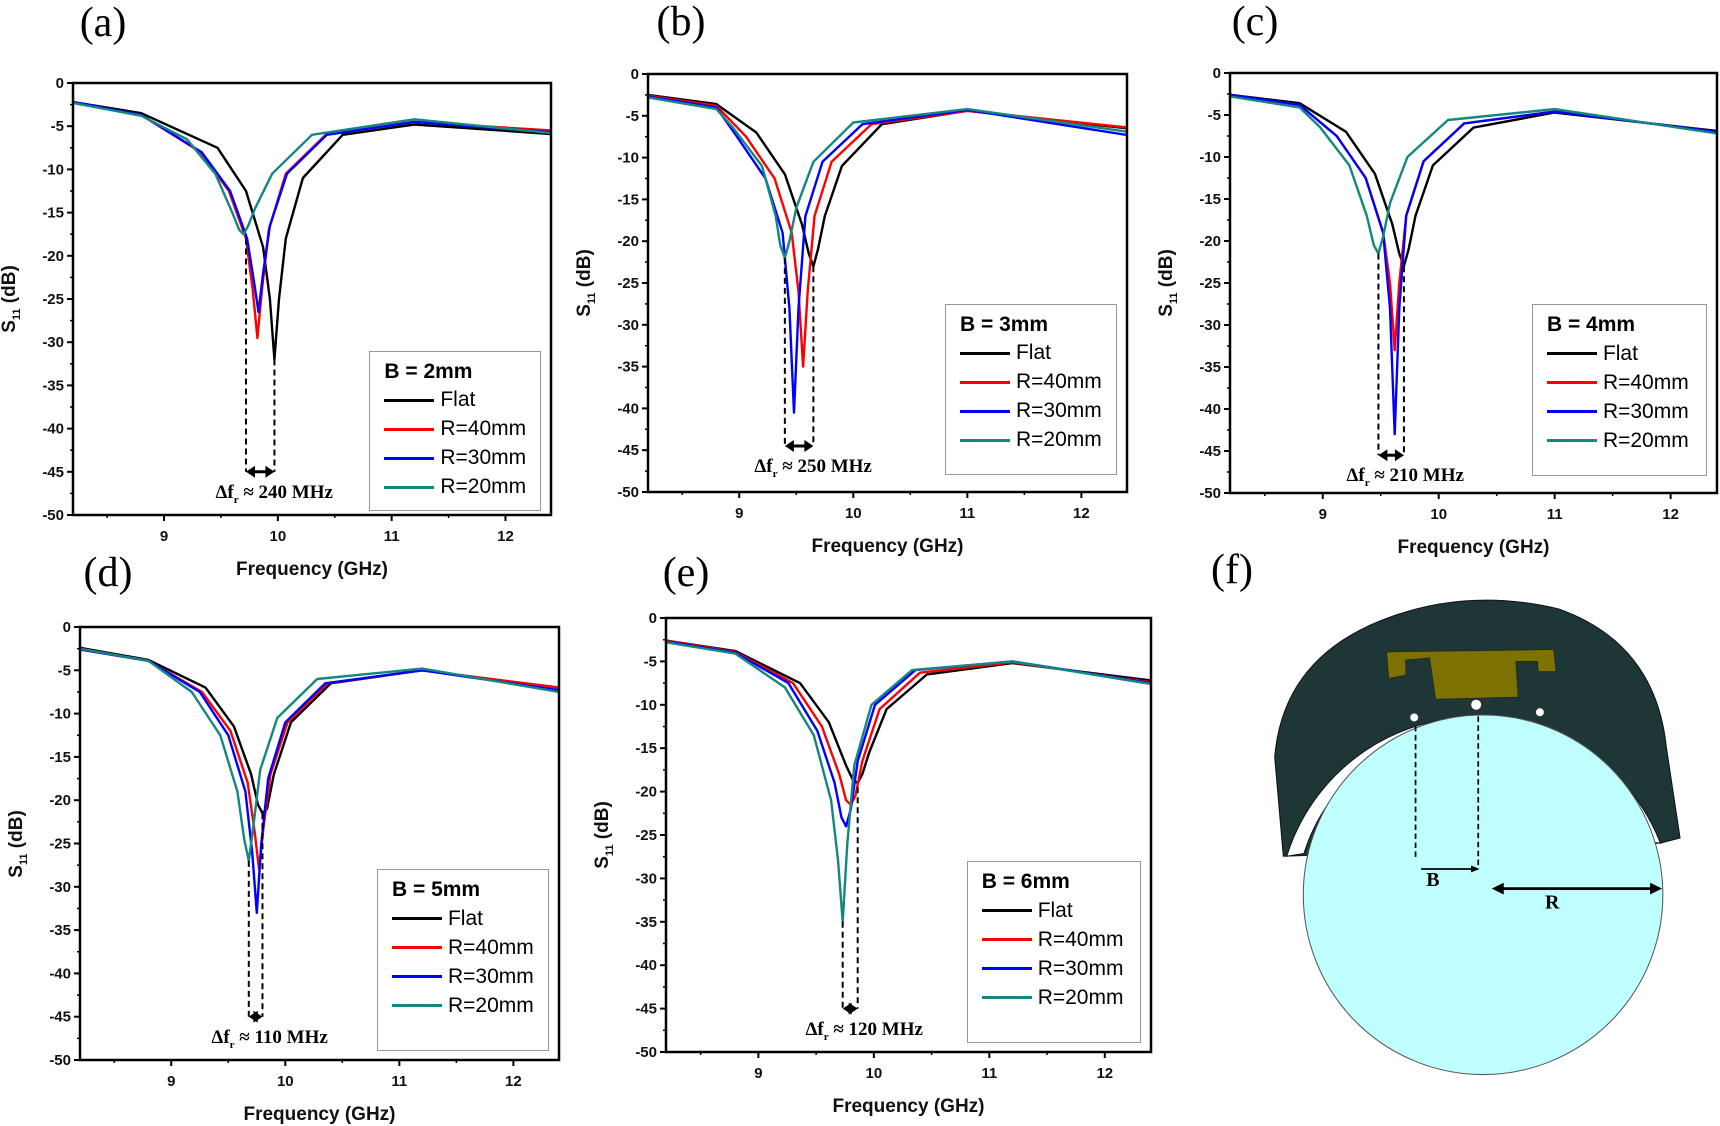 This screenshot has height=1126, width=1720. What do you see at coordinates (1483, 895) in the screenshot?
I see `cylinder-body` at bounding box center [1483, 895].